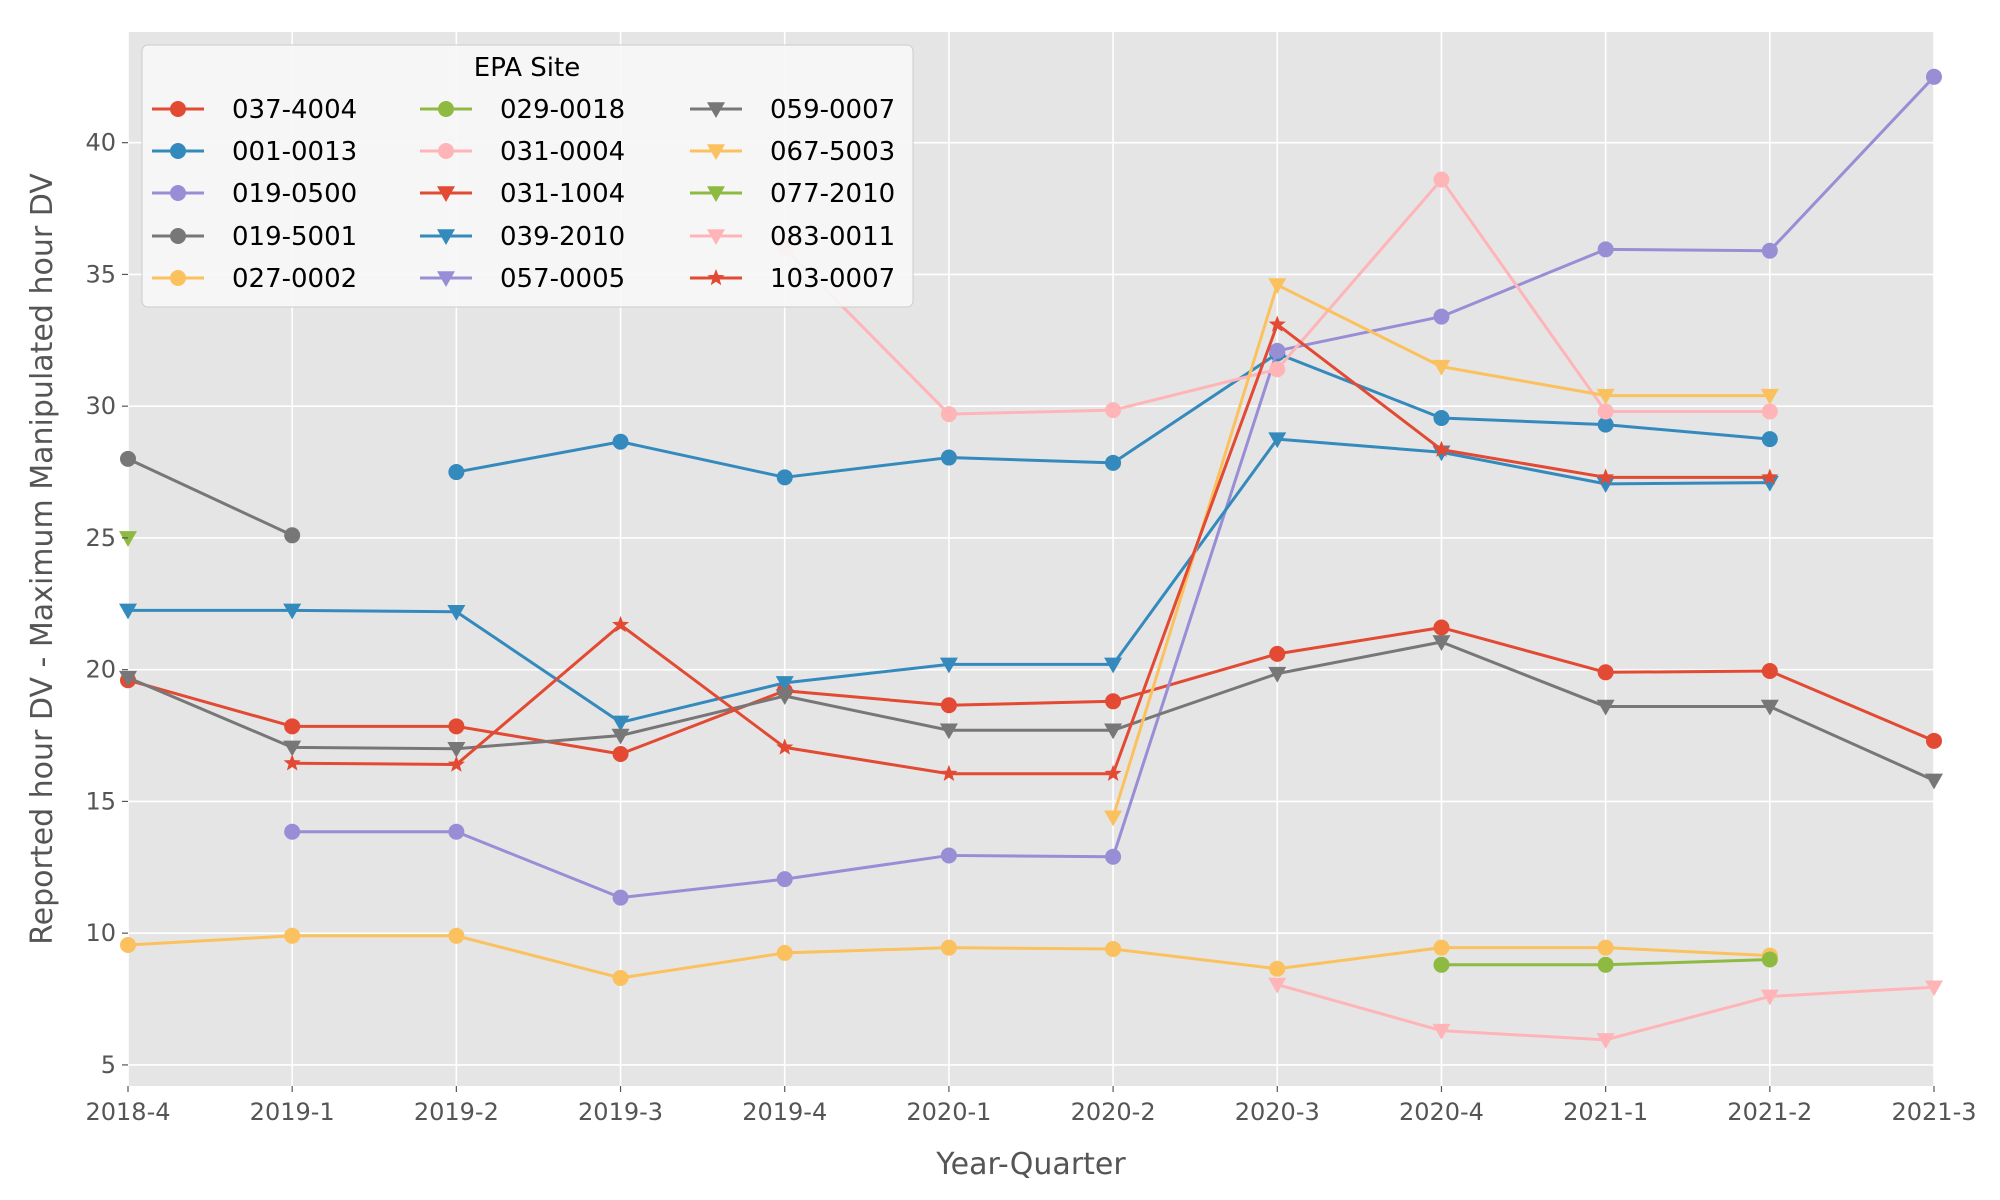  I want to click on legend-label: 037-4004, so click(294, 110).